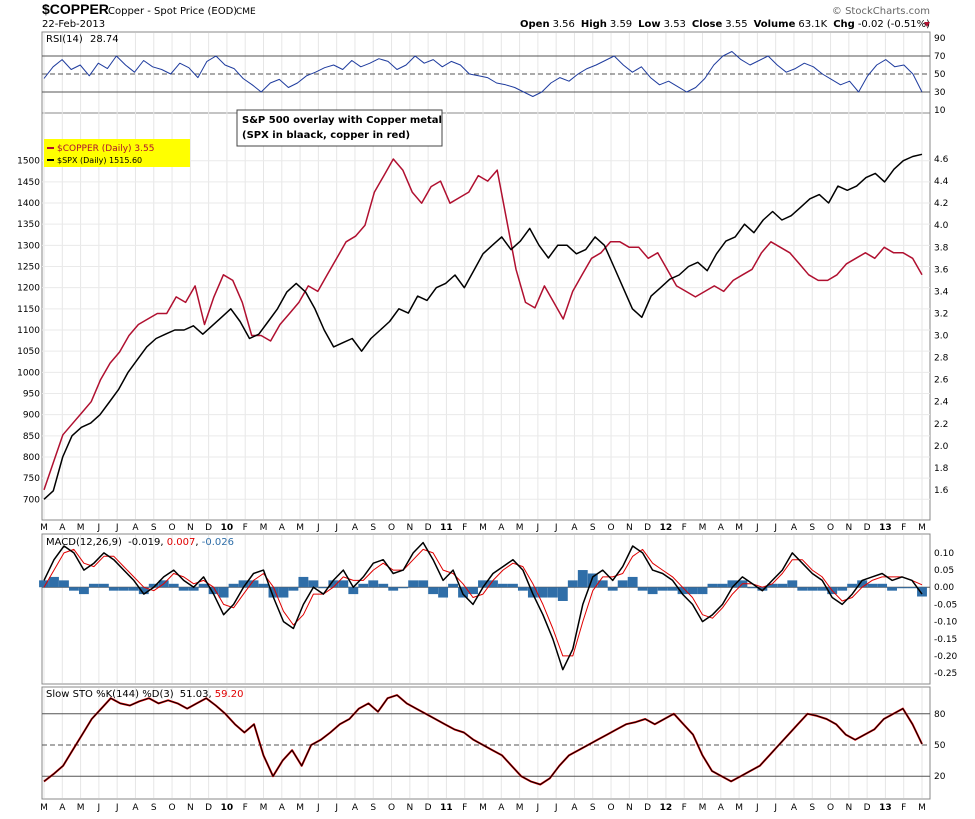 Image resolution: width=975 pixels, height=819 pixels. What do you see at coordinates (945, 605) in the screenshot?
I see `macd-tick-label: -0.05` at bounding box center [945, 605].